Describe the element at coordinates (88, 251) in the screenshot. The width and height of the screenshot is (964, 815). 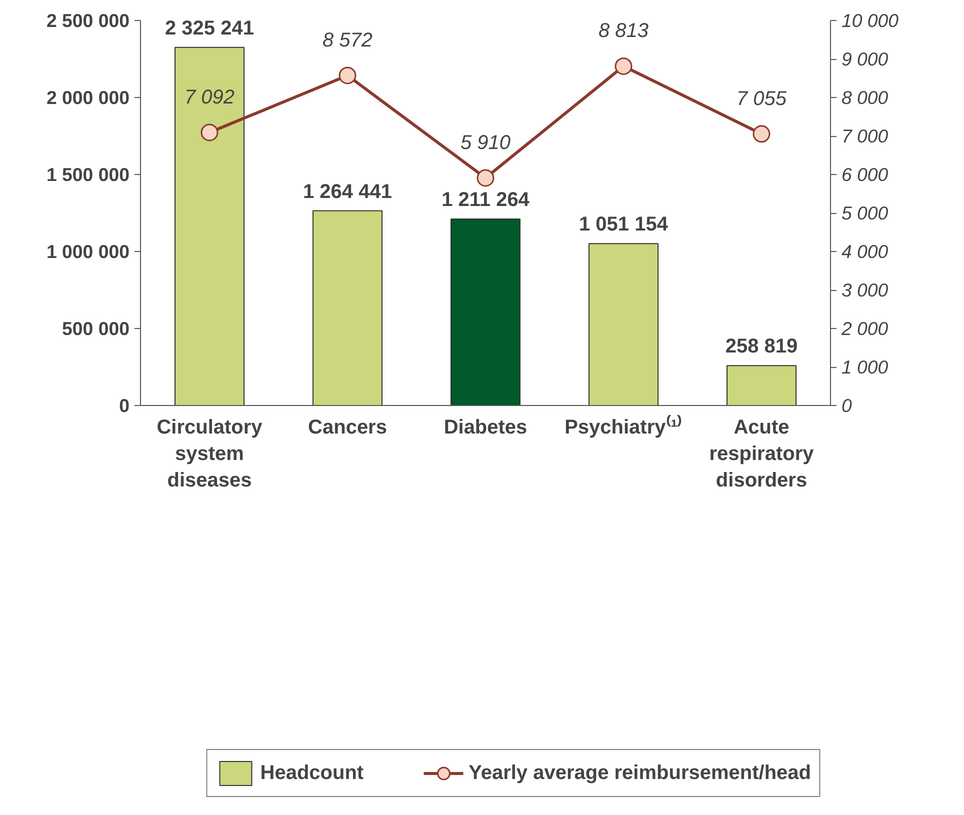
I see `y-tick-label: 1 000 000` at that location.